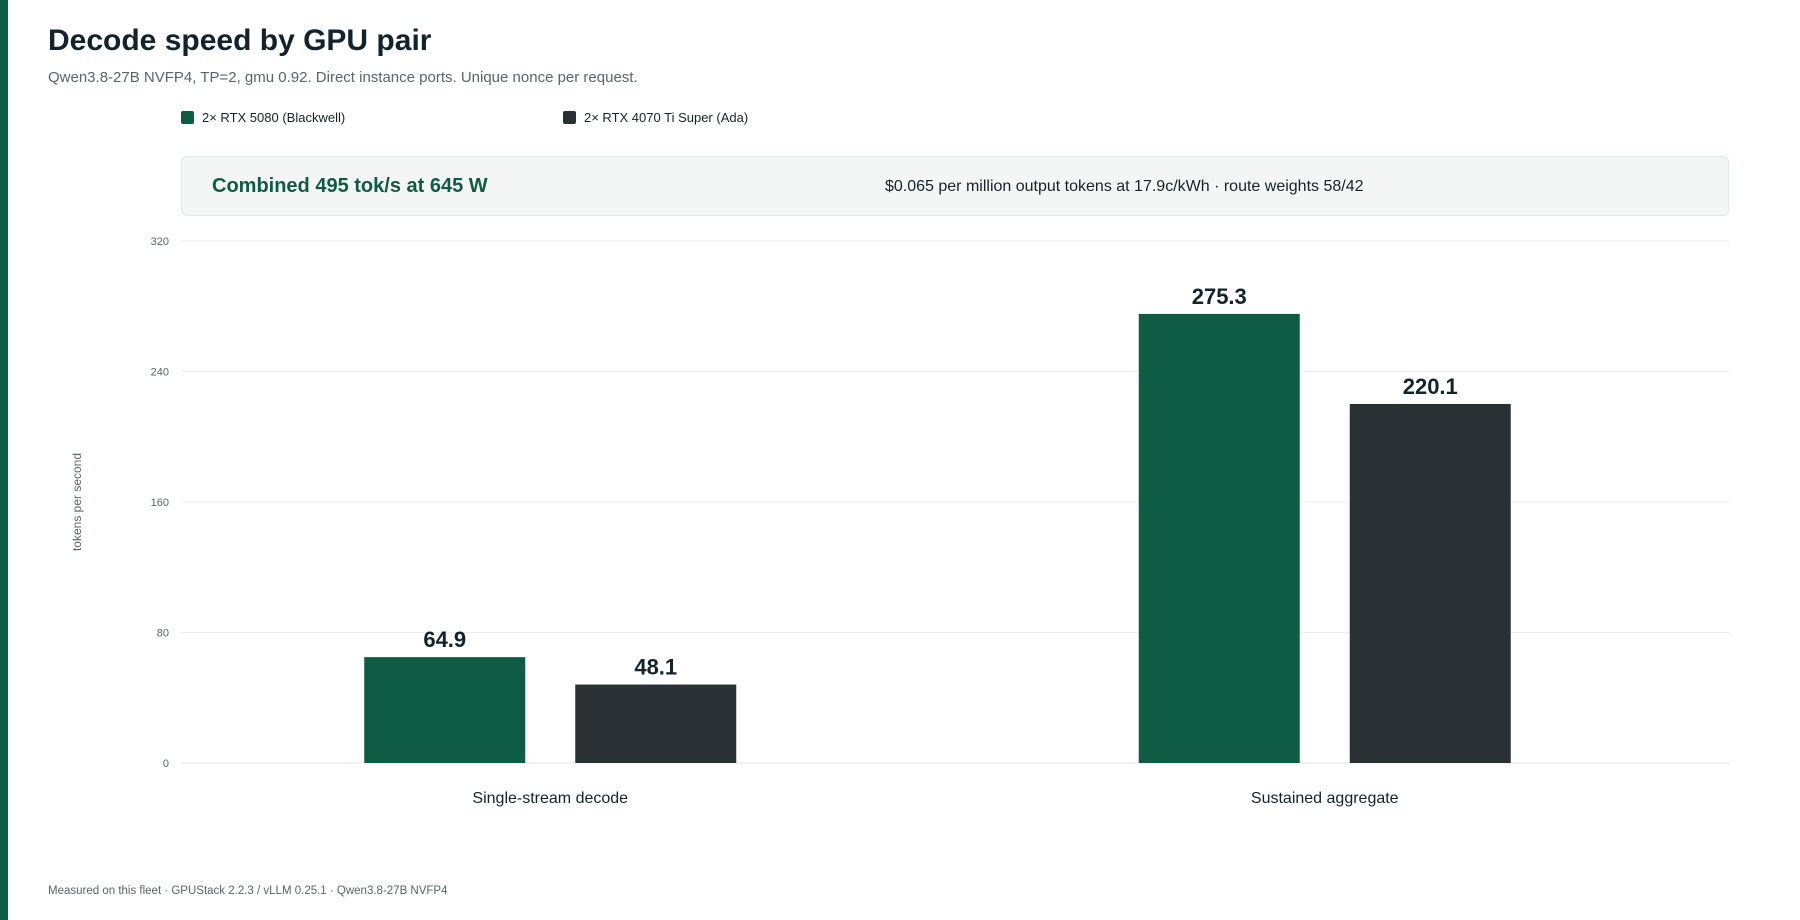 This screenshot has width=1800, height=920. I want to click on y-tick-label: 240, so click(160, 373).